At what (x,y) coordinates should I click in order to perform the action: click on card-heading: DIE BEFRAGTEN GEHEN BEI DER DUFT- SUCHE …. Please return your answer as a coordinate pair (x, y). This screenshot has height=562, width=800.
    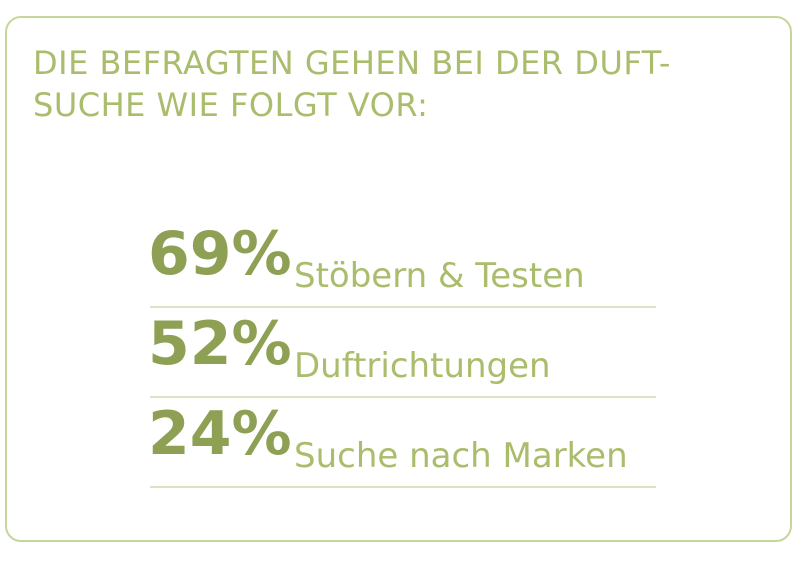
    Looking at the image, I should click on (393, 84).